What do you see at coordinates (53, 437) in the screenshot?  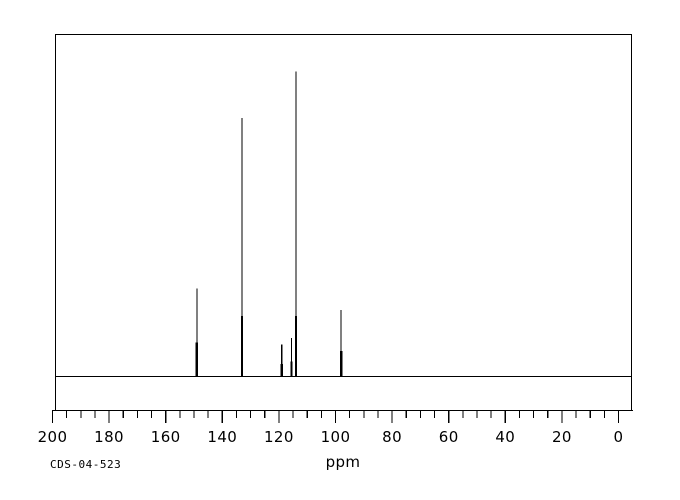 I see `tick-label: 200` at bounding box center [53, 437].